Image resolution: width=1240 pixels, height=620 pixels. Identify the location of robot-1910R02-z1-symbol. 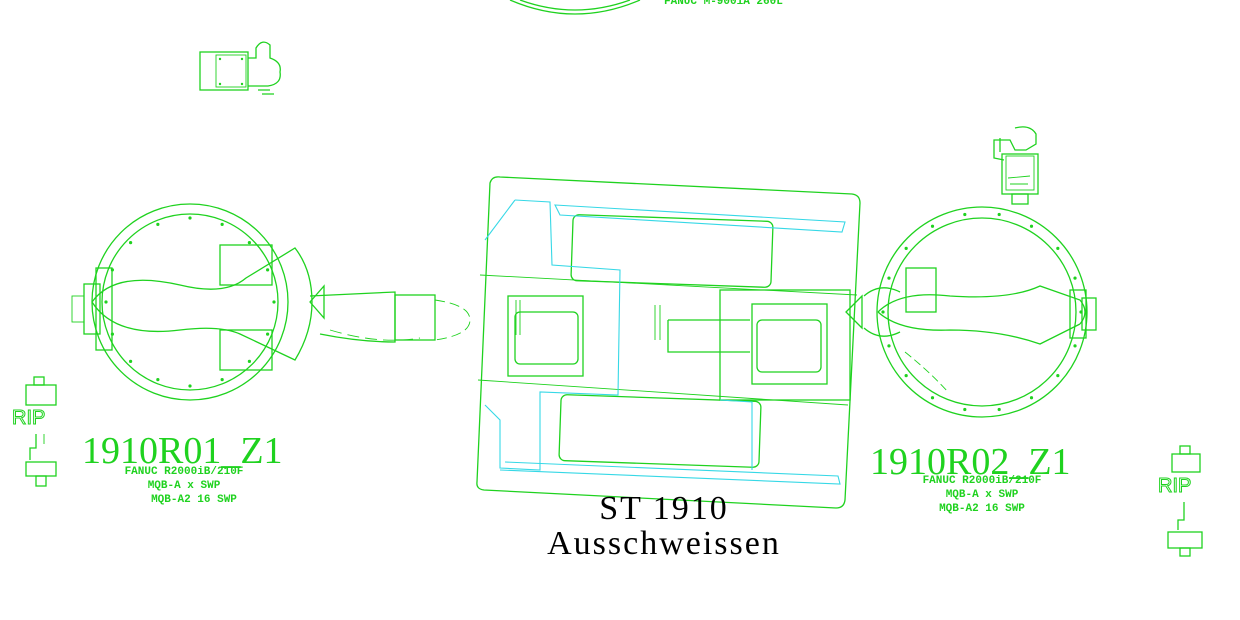
(971, 312).